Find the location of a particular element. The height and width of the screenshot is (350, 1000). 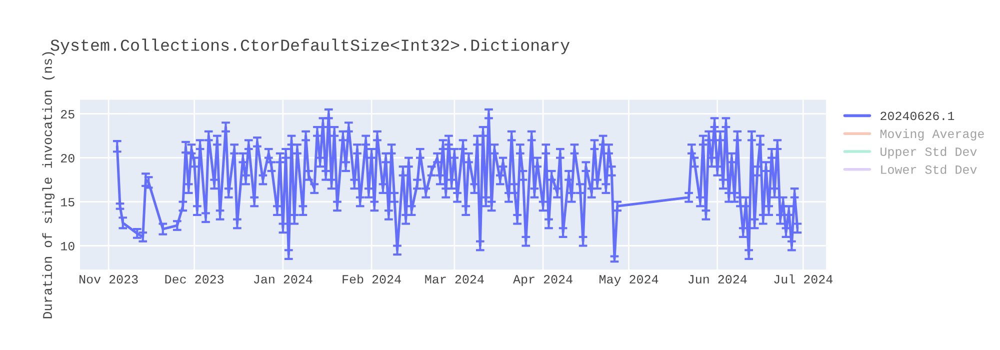

x-tick-label: Nov 2023 is located at coordinates (109, 279).